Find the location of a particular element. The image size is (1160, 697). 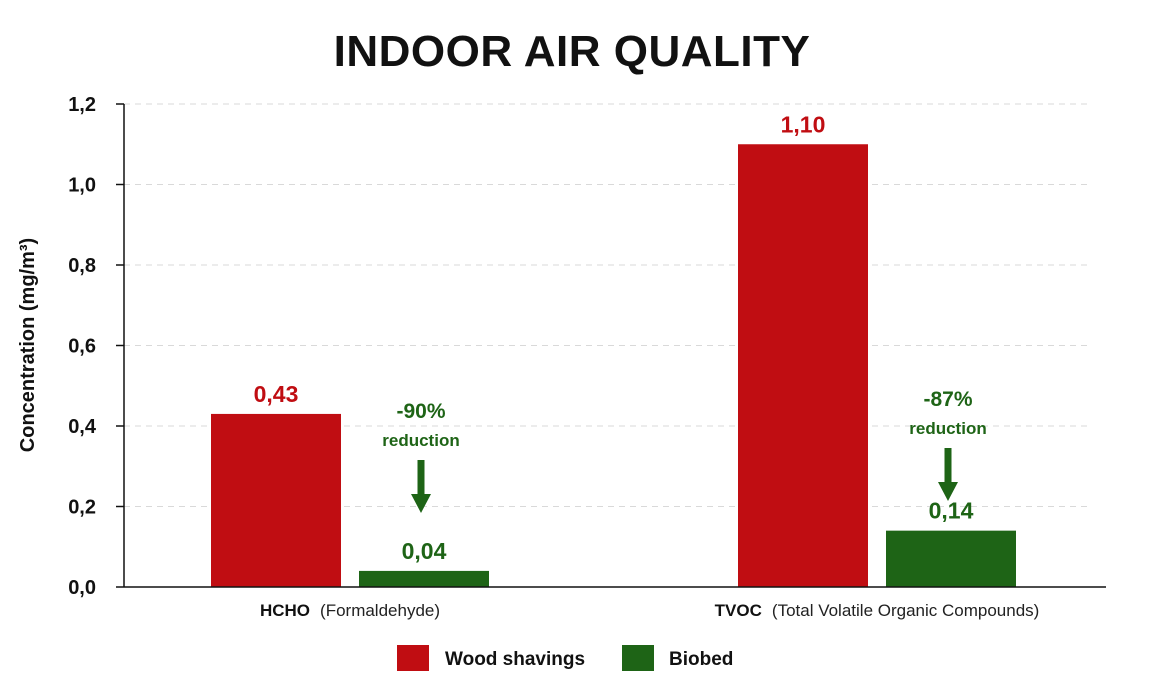

bar-value-label: 0,43 is located at coordinates (276, 394).